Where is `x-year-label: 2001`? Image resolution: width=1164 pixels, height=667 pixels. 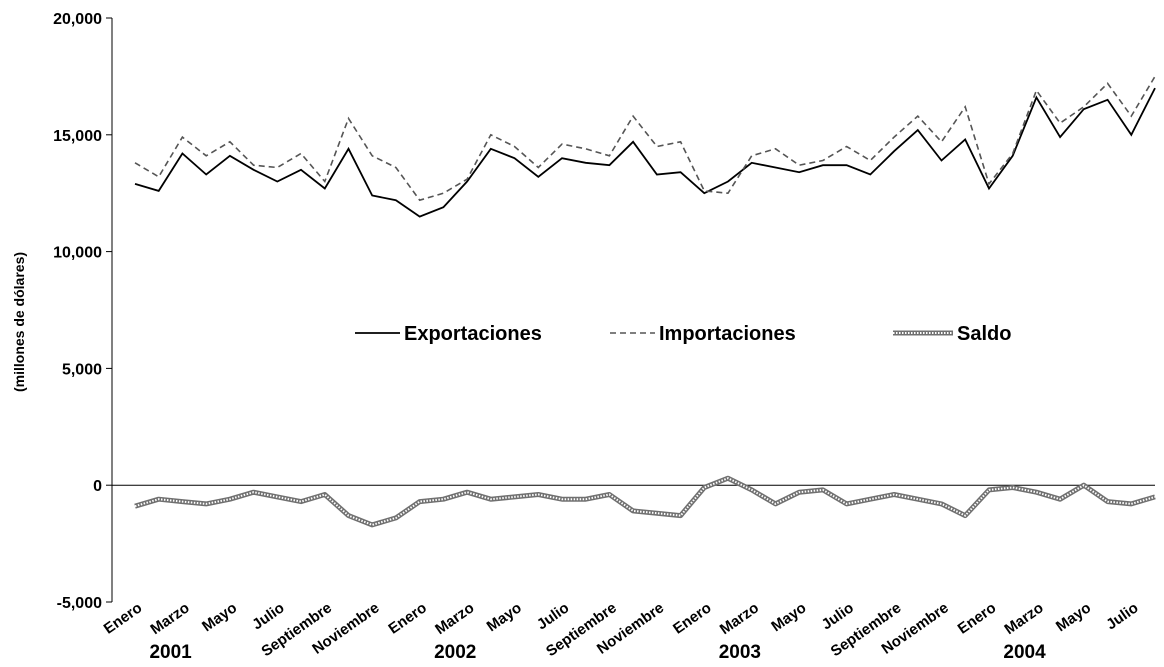
x-year-label: 2001 is located at coordinates (170, 652).